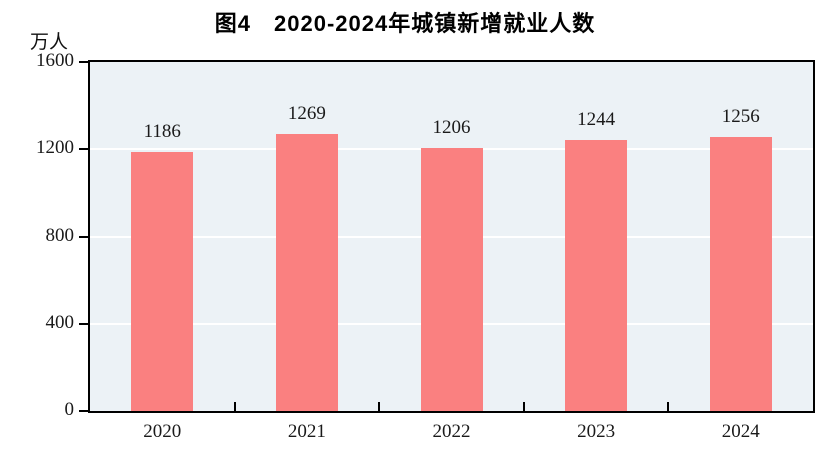  I want to click on bar-value-label: 1244, so click(596, 119).